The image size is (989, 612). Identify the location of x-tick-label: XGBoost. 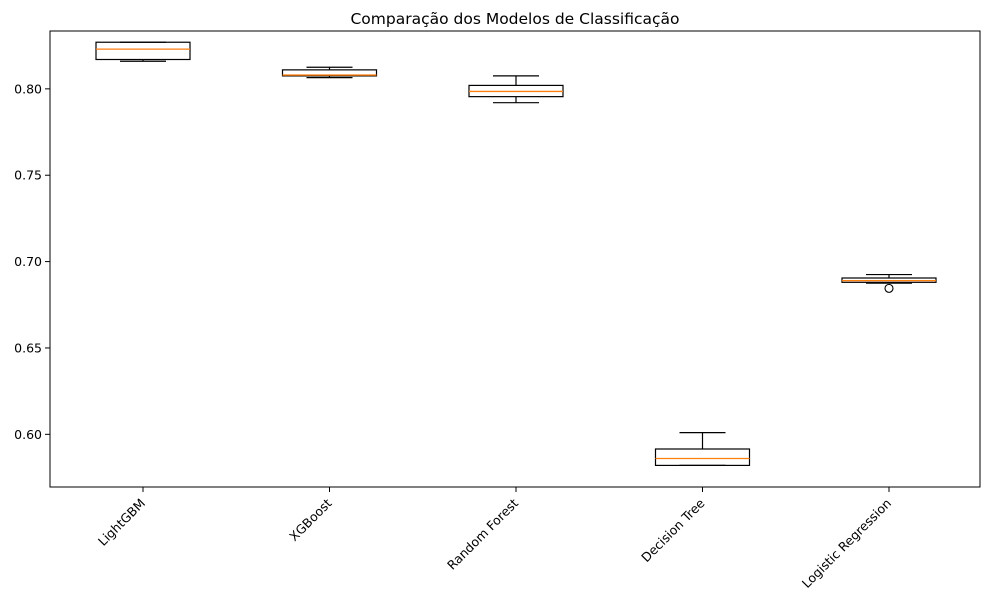
(310, 519).